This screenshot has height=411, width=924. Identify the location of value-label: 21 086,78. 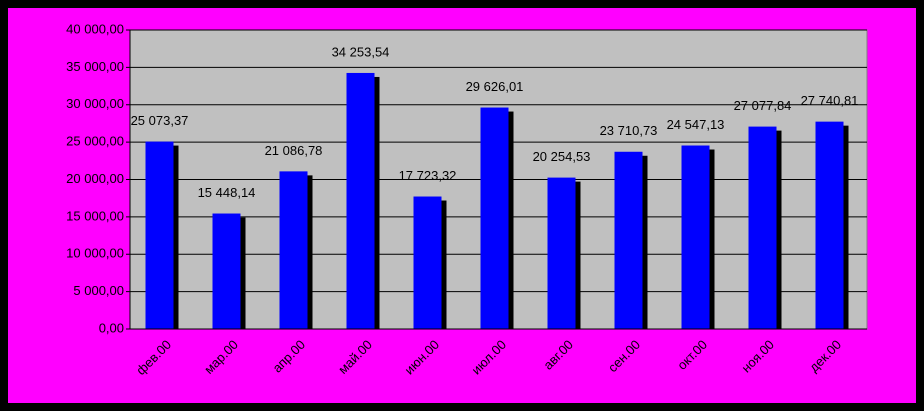
(294, 150).